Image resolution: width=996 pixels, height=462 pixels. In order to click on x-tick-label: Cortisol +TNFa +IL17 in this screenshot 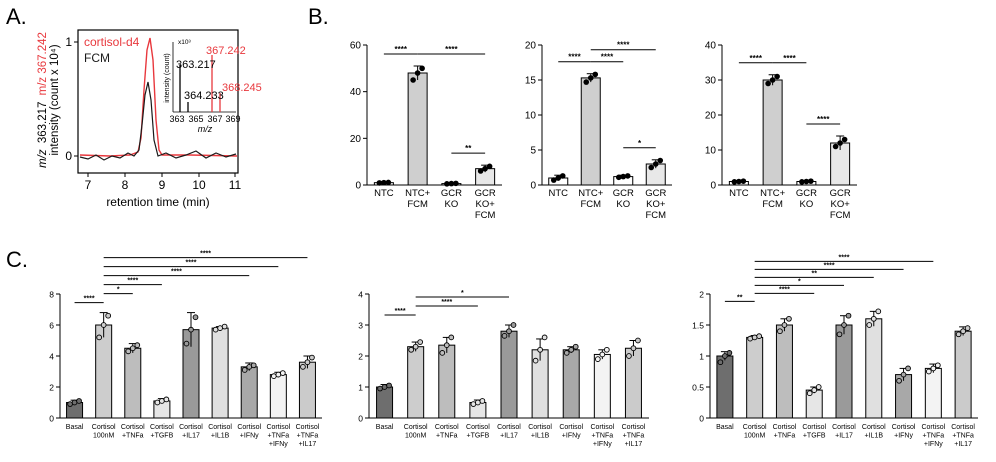, I will do `click(634, 436)`.